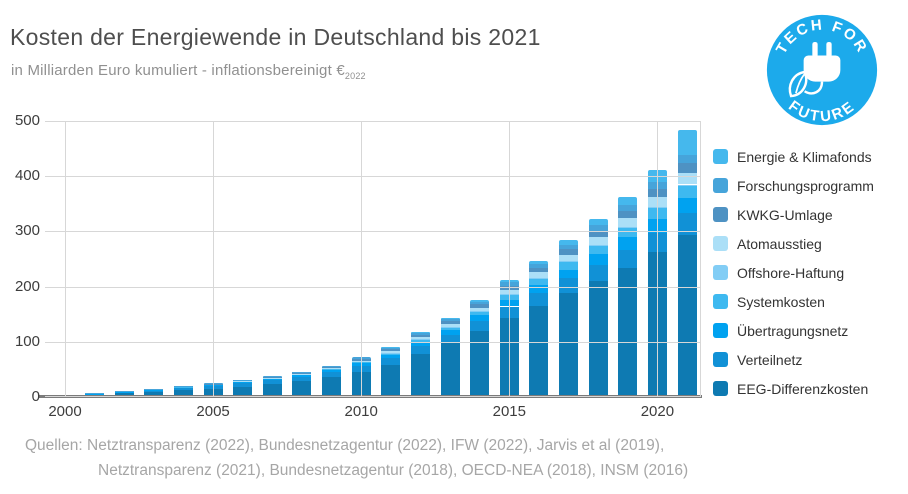  What do you see at coordinates (687, 224) in the screenshot?
I see `bar-segment-verteilnetz-2021` at bounding box center [687, 224].